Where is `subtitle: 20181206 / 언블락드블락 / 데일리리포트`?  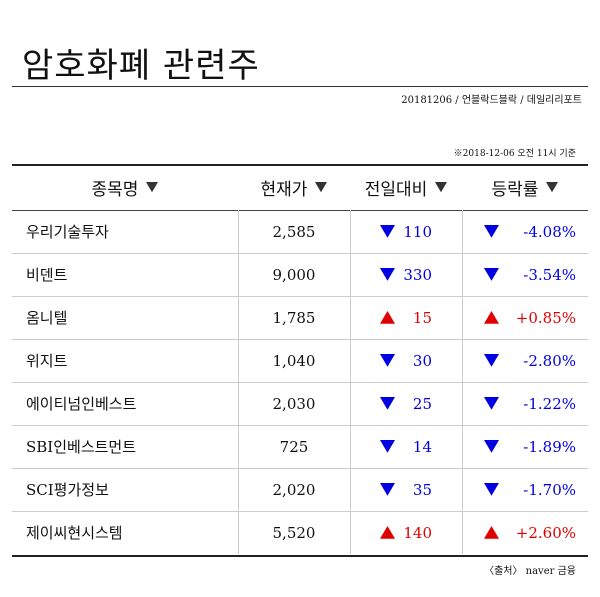
subtitle: 20181206 / 언블락드블락 / 데일리리포트 is located at coordinates (491, 100).